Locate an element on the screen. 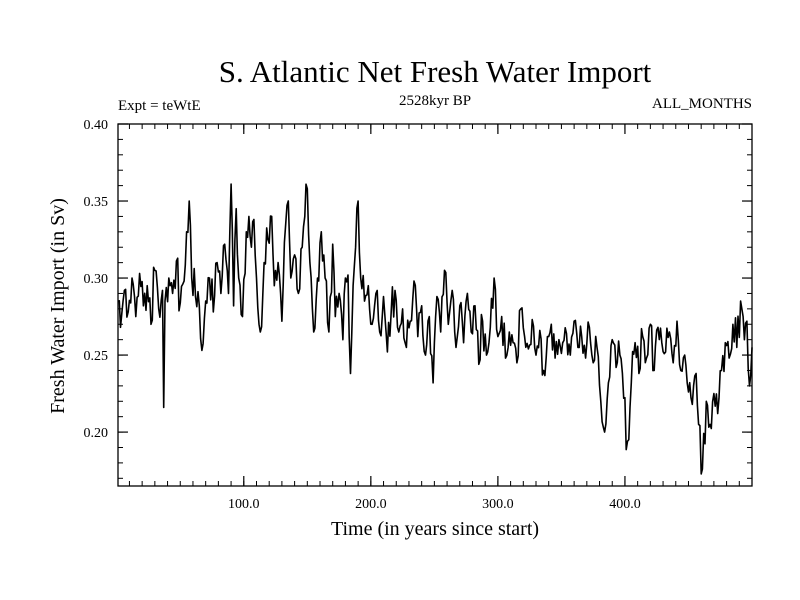 This screenshot has width=800, height=600. x-axis-label: Time (in years since start) is located at coordinates (435, 529).